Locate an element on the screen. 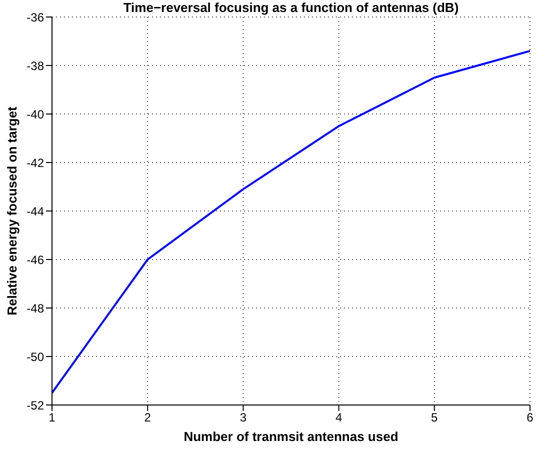 This screenshot has height=453, width=542. y-tick-label: -46 is located at coordinates (35, 259).